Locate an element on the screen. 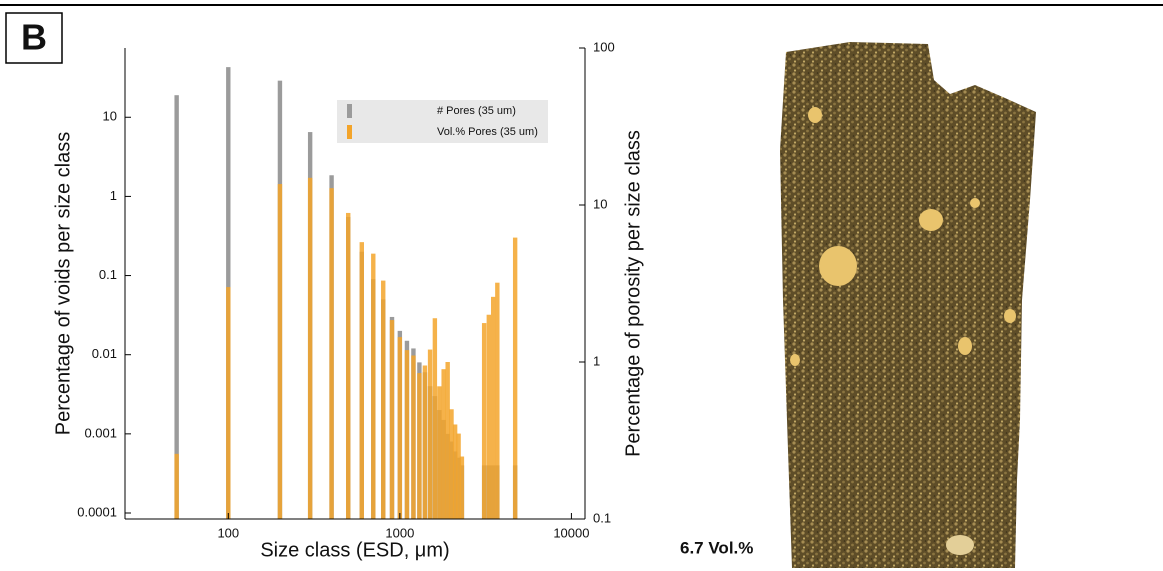 Image resolution: width=1163 pixels, height=571 pixels. y2-tick-label: 10 is located at coordinates (600, 203).